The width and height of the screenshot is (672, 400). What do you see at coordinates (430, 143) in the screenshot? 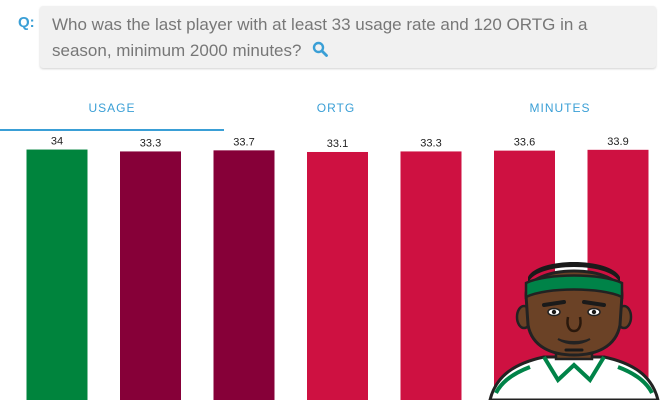
I see `bar-value-label-4: 33.3` at bounding box center [430, 143].